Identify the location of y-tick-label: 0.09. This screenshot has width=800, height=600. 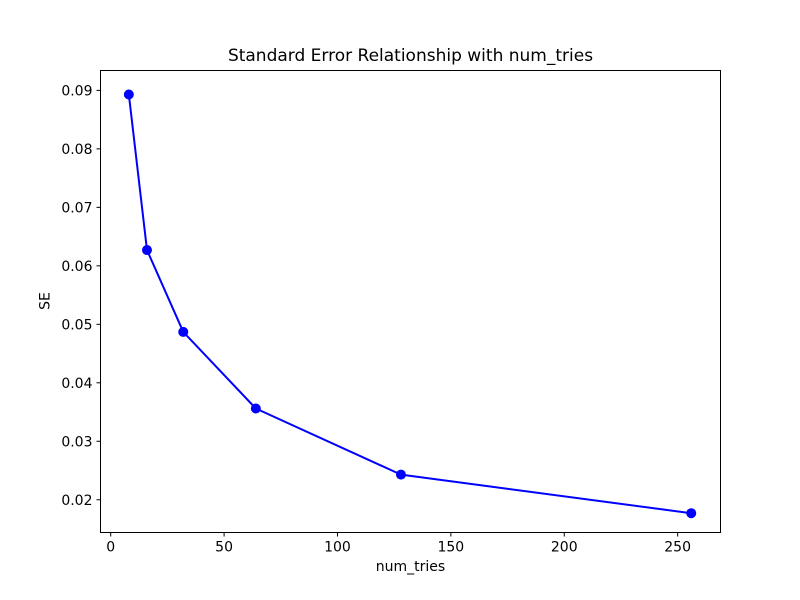
(76, 91).